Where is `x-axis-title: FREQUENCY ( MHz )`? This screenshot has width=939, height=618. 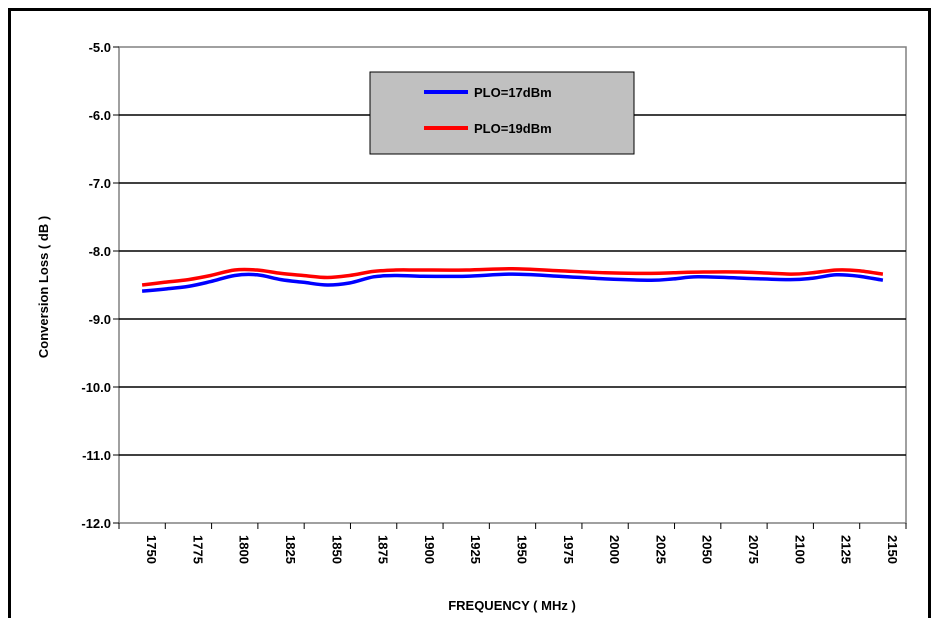 x-axis-title: FREQUENCY ( MHz ) is located at coordinates (512, 605).